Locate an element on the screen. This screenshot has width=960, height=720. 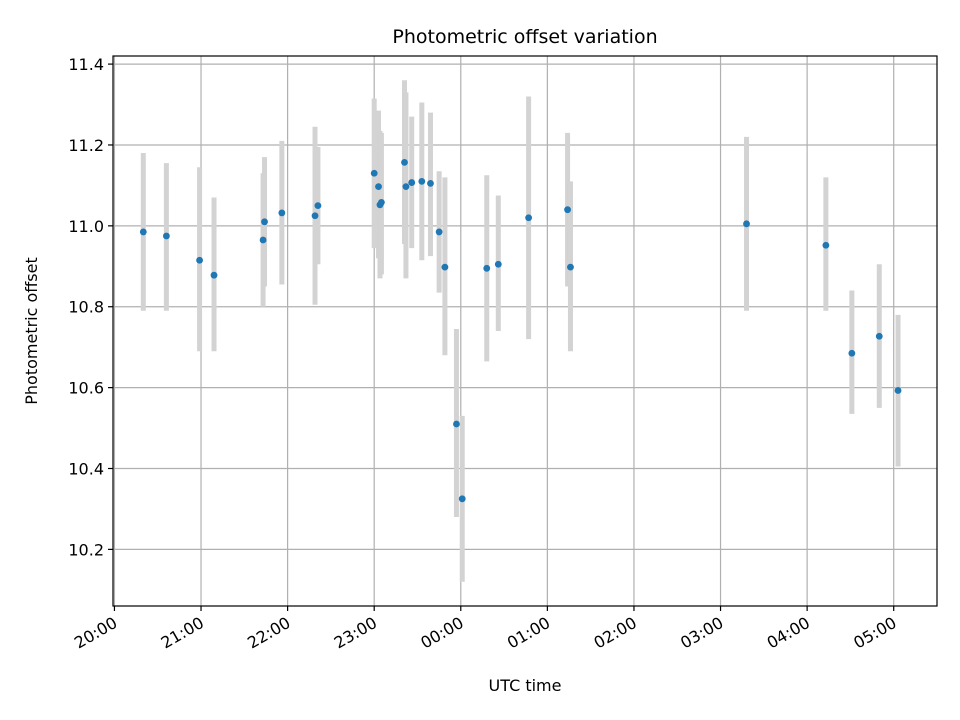
x-tick-label: 03:00 is located at coordinates (701, 633).